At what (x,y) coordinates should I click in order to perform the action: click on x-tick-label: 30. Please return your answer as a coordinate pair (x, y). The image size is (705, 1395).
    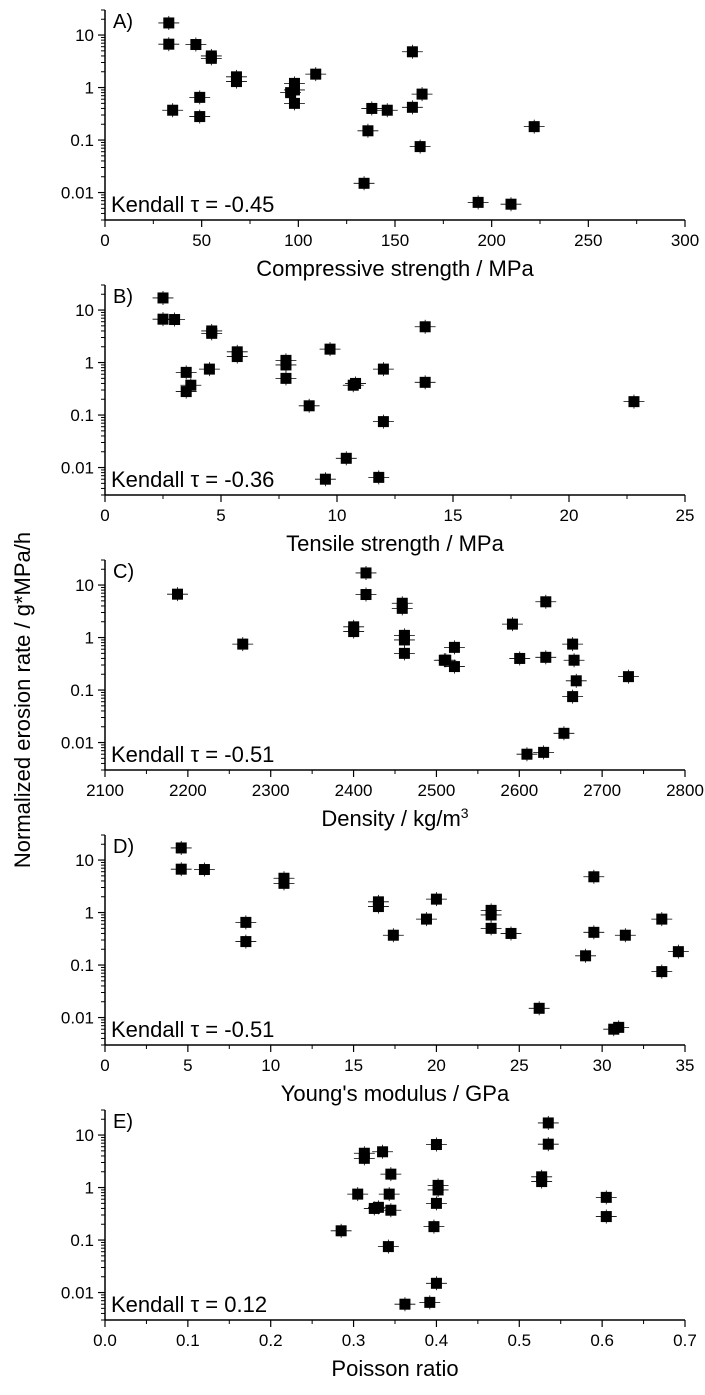
    Looking at the image, I should click on (602, 1065).